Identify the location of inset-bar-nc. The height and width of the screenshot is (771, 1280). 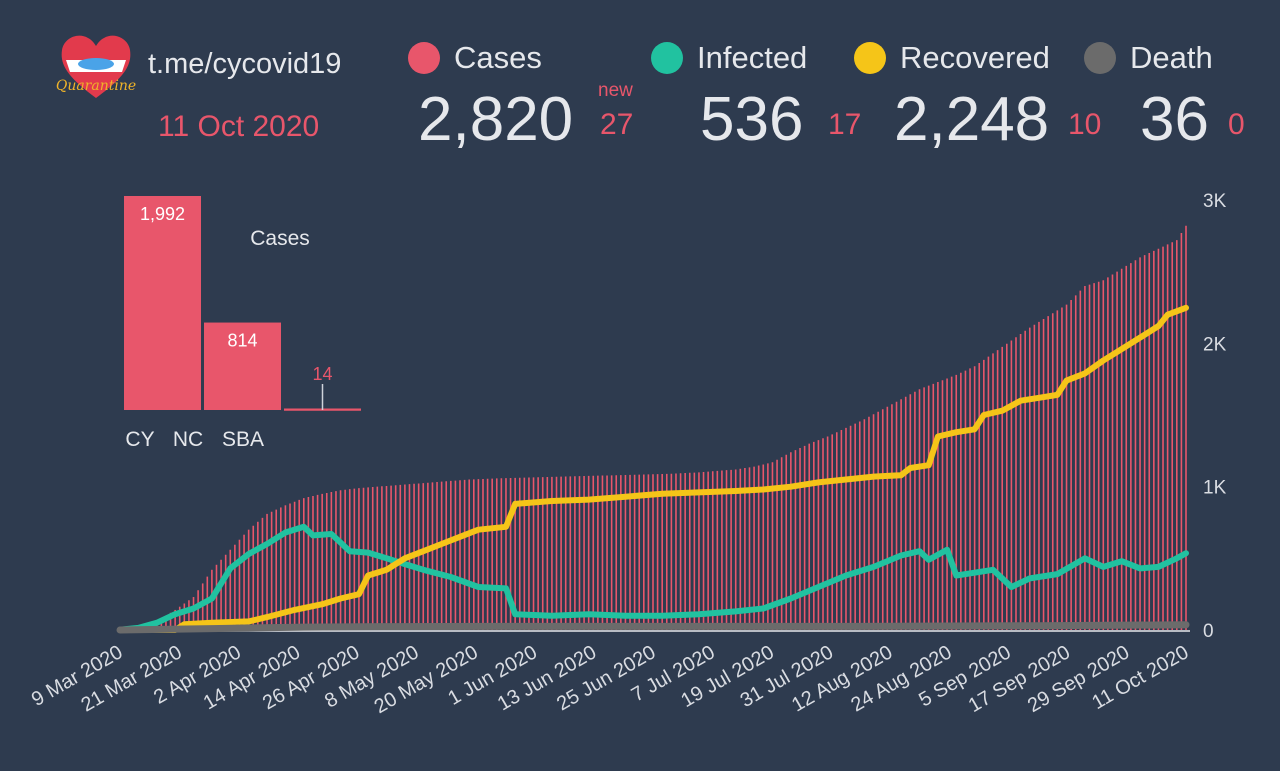
(242, 366).